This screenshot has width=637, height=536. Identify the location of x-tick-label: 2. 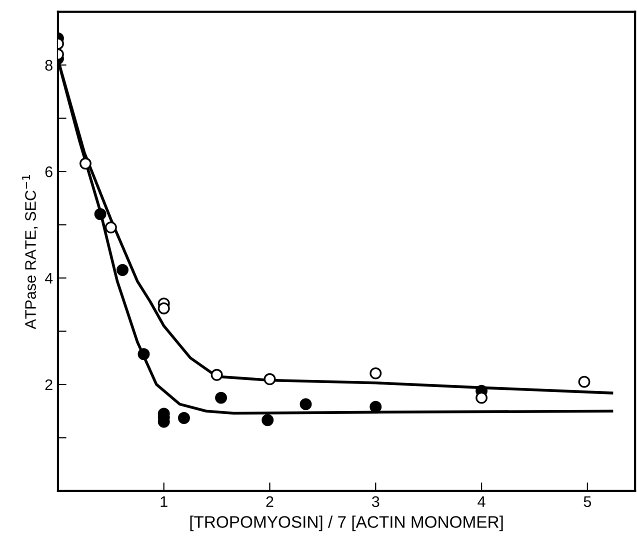
(270, 501).